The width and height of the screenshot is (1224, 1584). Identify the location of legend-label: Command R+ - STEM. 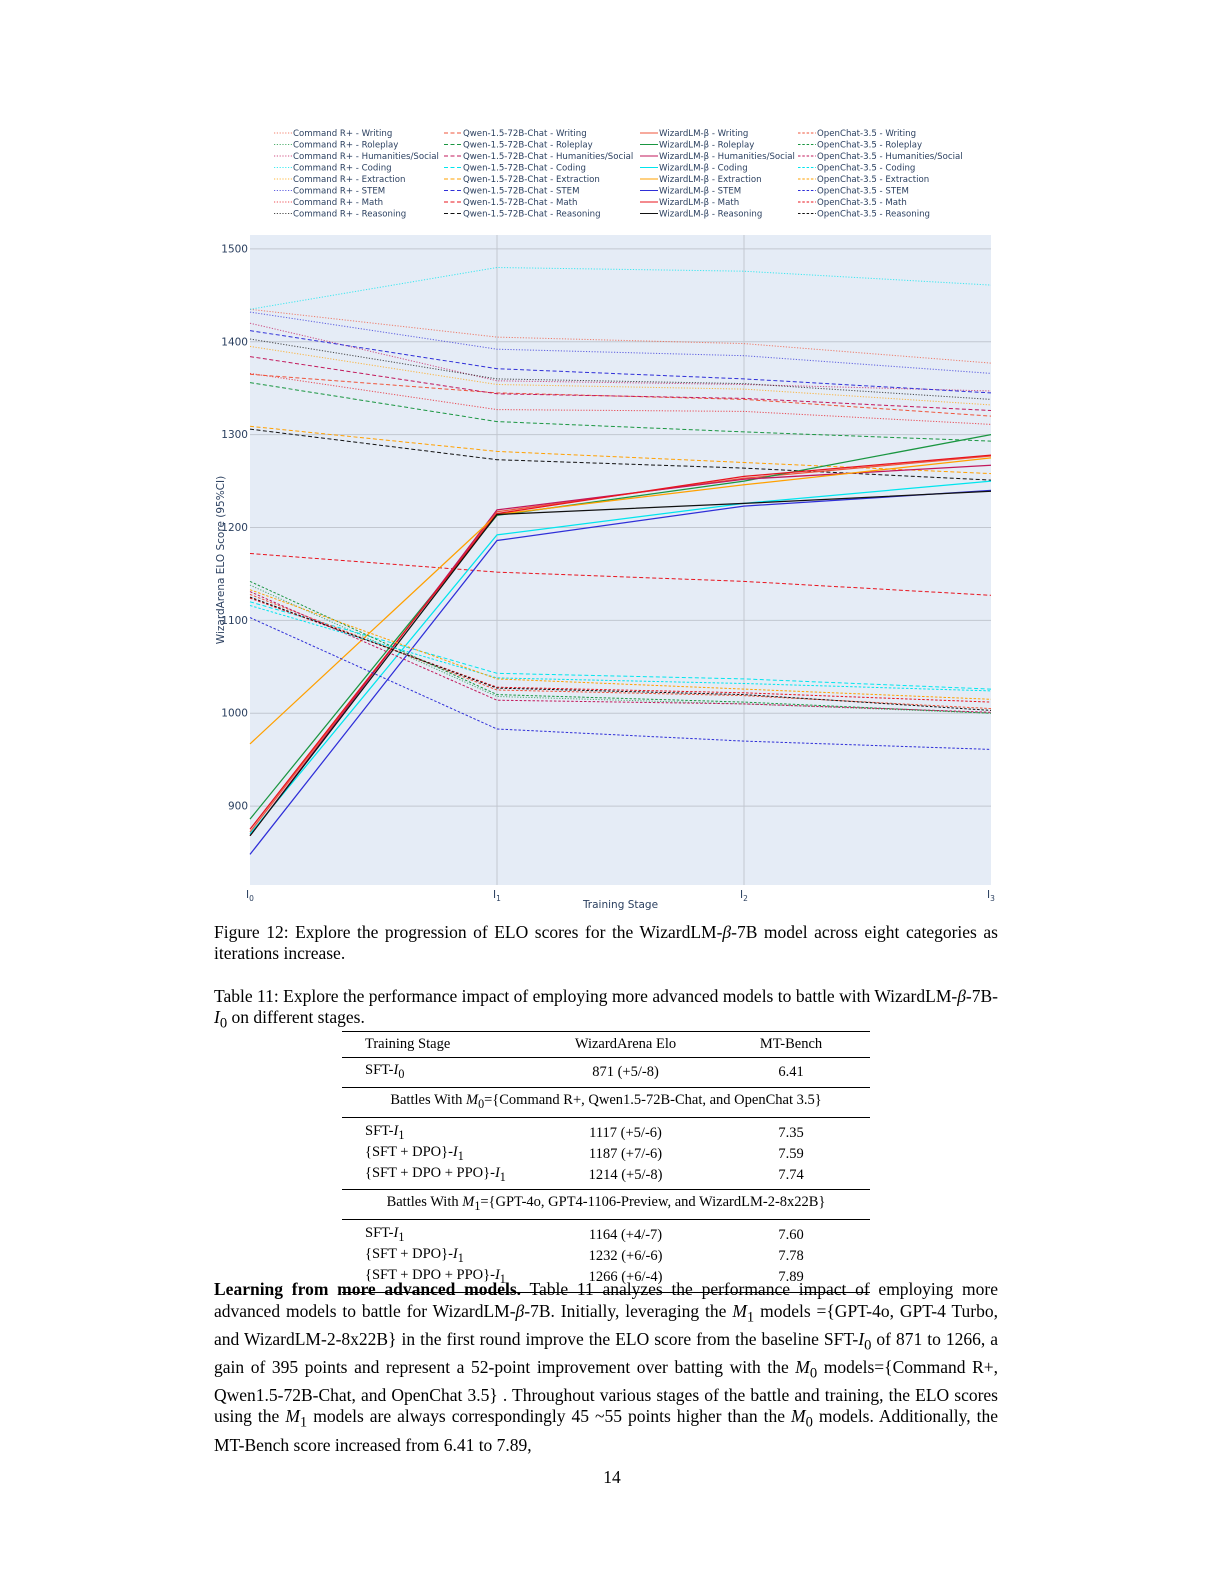
(339, 192).